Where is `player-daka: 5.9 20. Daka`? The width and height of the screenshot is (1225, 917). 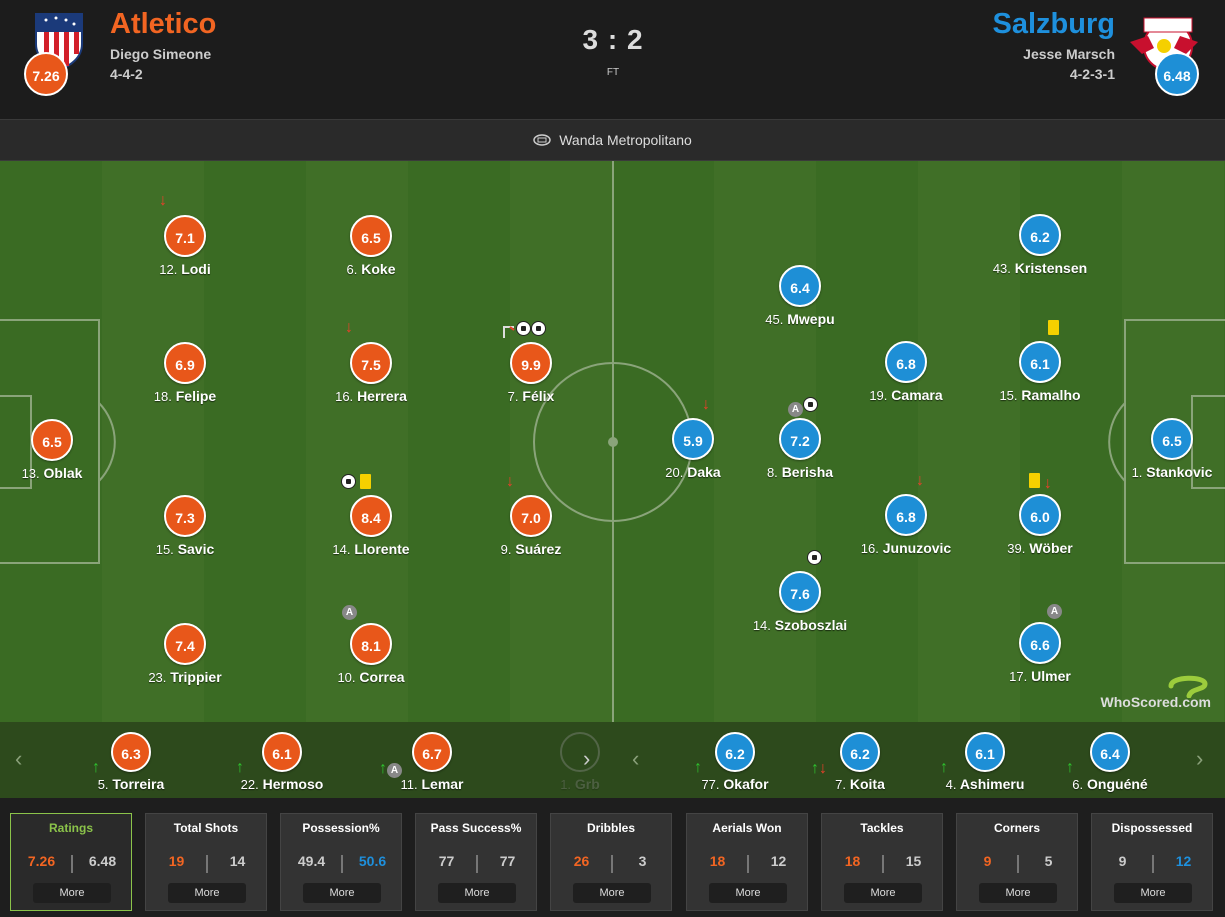
player-daka: 5.9 20. Daka is located at coordinates (693, 449).